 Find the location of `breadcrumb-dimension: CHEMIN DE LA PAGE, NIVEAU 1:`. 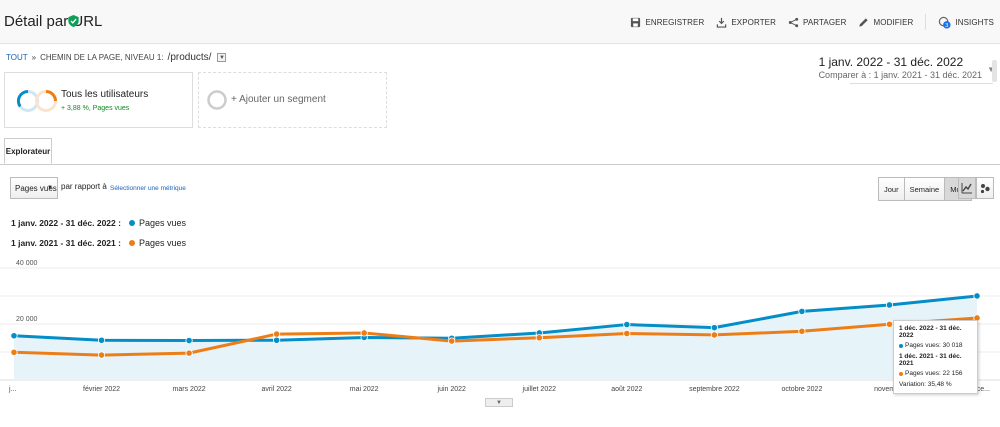

breadcrumb-dimension: CHEMIN DE LA PAGE, NIVEAU 1: is located at coordinates (102, 57).